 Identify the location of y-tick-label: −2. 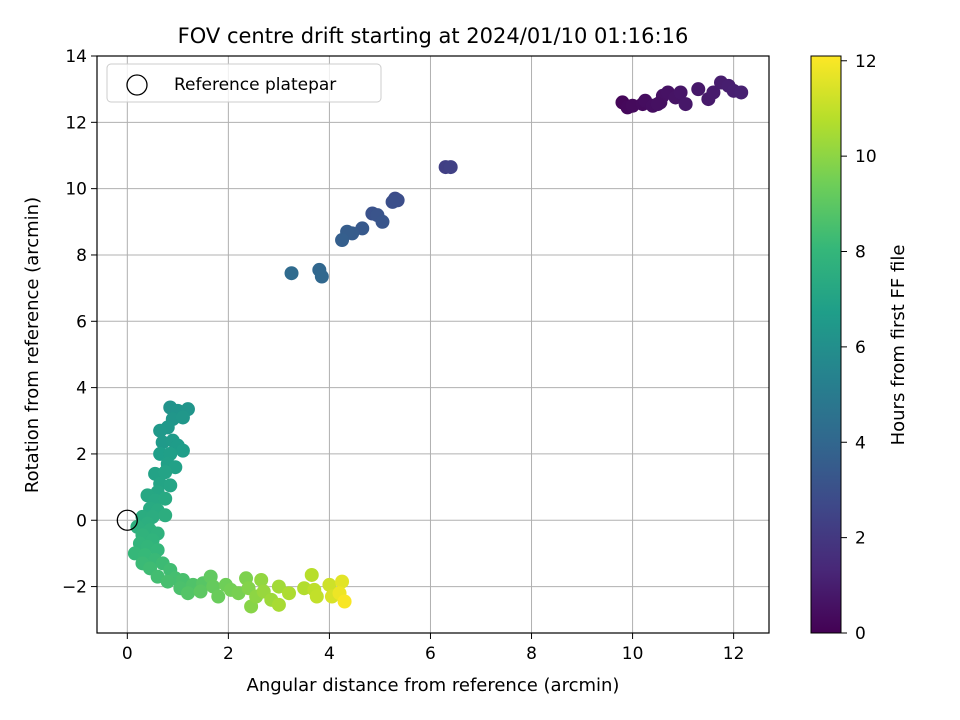
(74, 588).